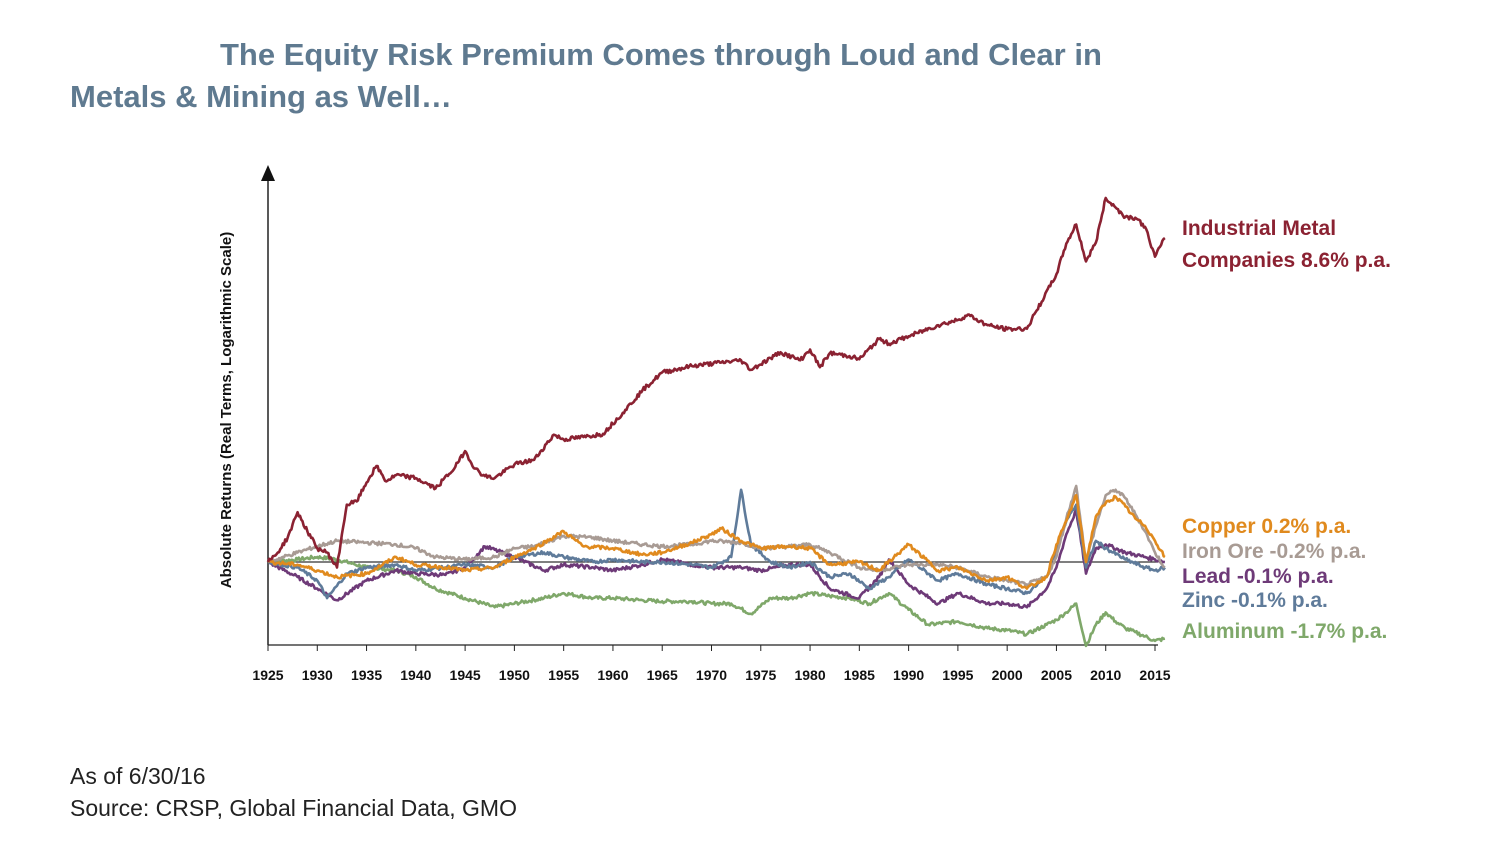  What do you see at coordinates (1286, 244) in the screenshot?
I see `label-industrial-metal-companies: Industrial Metal Companies 8.6% p.a.` at bounding box center [1286, 244].